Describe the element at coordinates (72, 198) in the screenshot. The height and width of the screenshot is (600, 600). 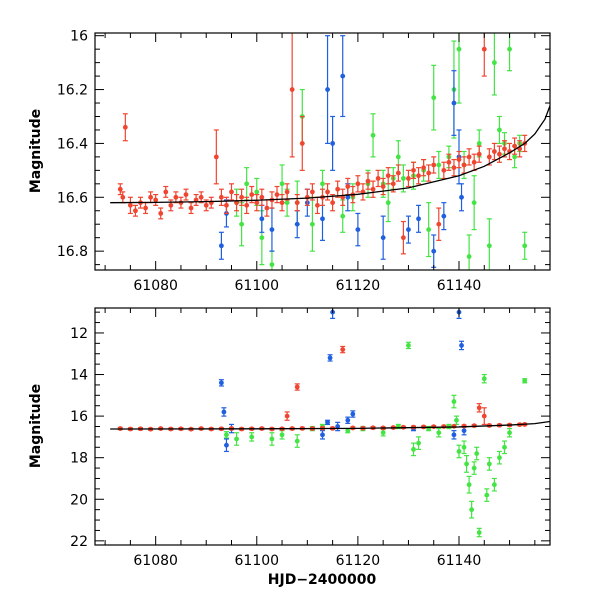
I see `top-ytick-label: 16.6` at that location.